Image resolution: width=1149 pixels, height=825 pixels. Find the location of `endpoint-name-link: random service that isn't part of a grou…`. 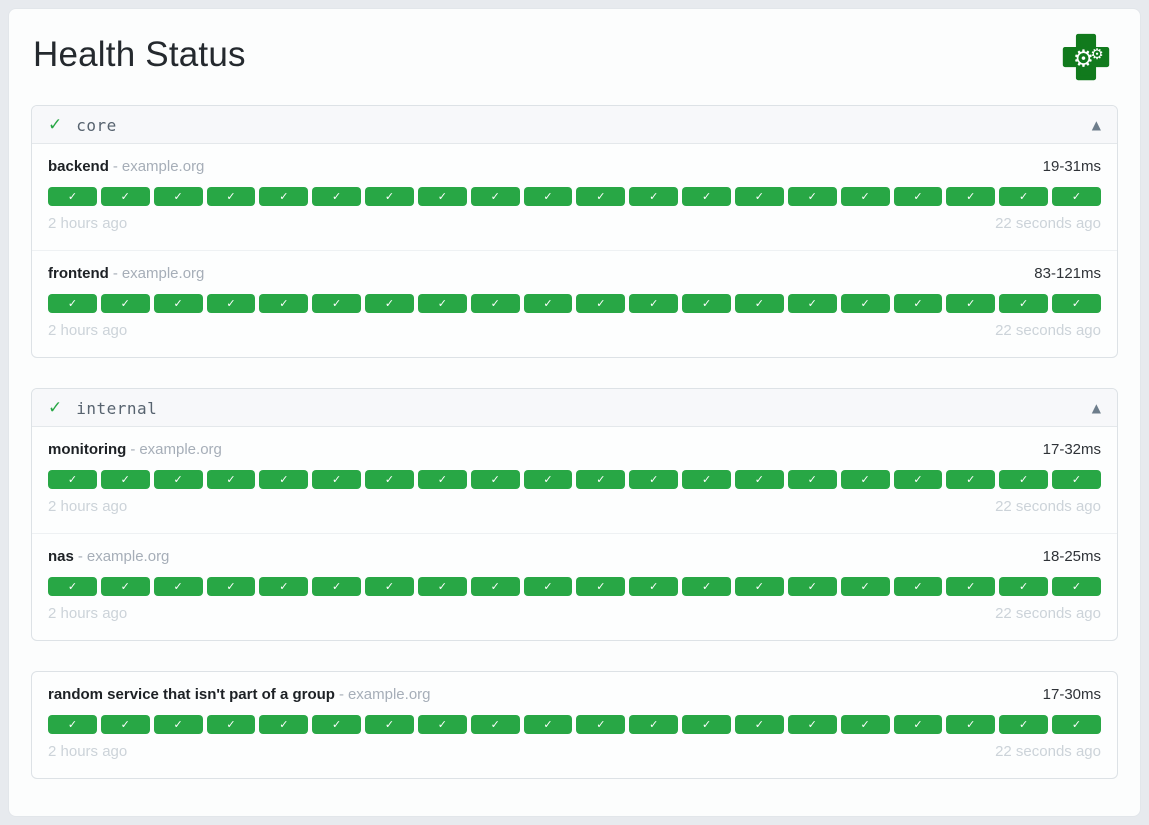

endpoint-name-link: random service that isn't part of a grou… is located at coordinates (191, 694).